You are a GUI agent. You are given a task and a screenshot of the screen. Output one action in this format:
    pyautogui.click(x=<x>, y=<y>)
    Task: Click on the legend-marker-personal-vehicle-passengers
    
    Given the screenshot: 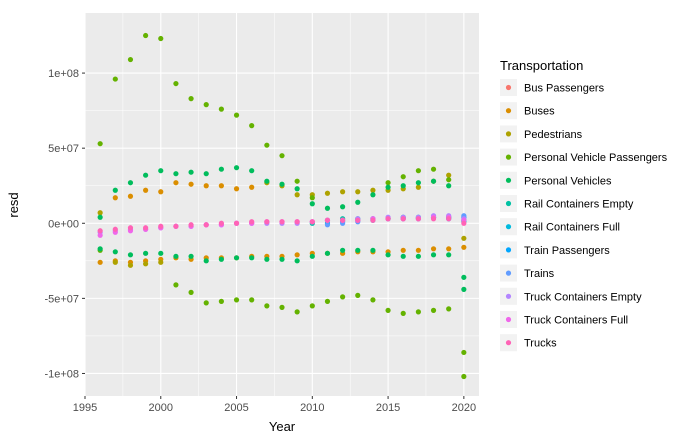 What is the action you would take?
    pyautogui.click(x=508, y=157)
    